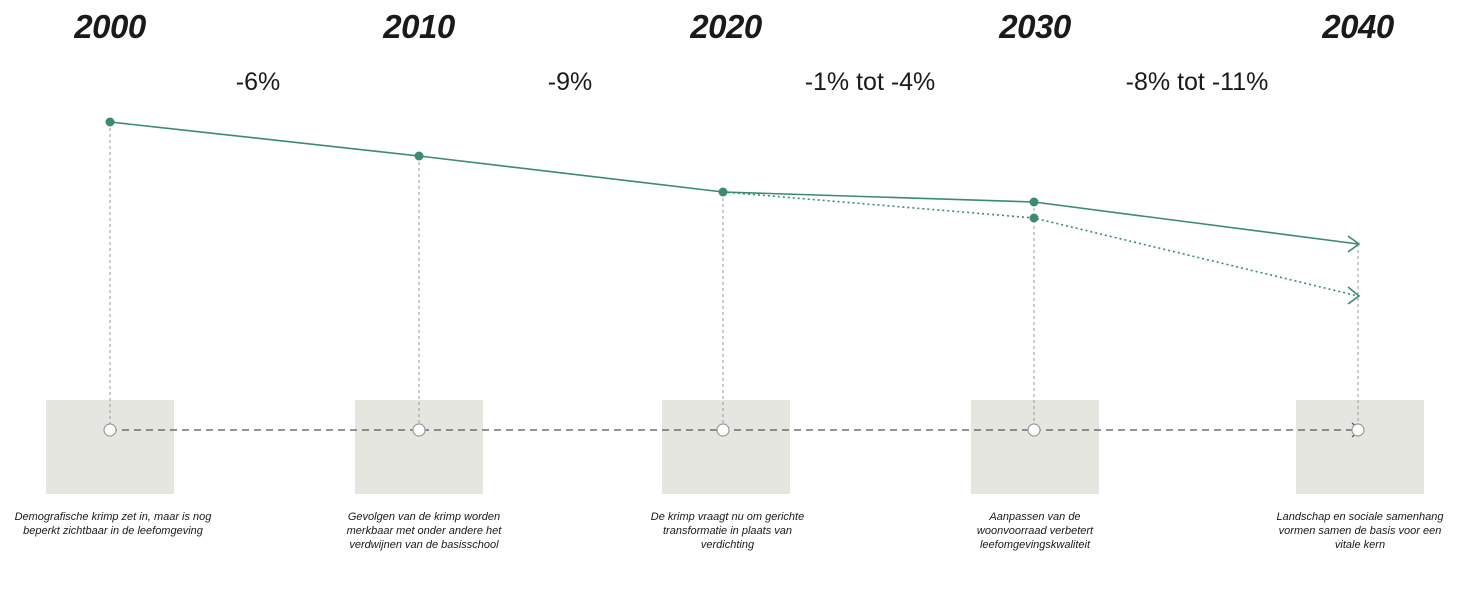 Image resolution: width=1476 pixels, height=594 pixels. Describe the element at coordinates (1035, 26) in the screenshot. I see `year-label-2030: 2030` at that location.